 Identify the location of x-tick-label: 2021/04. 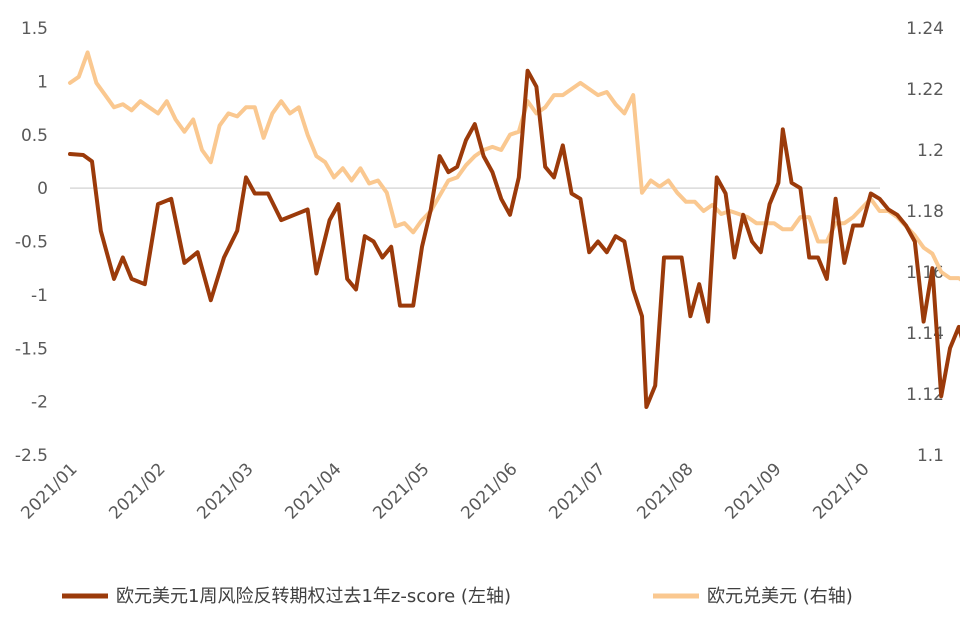
(313, 491).